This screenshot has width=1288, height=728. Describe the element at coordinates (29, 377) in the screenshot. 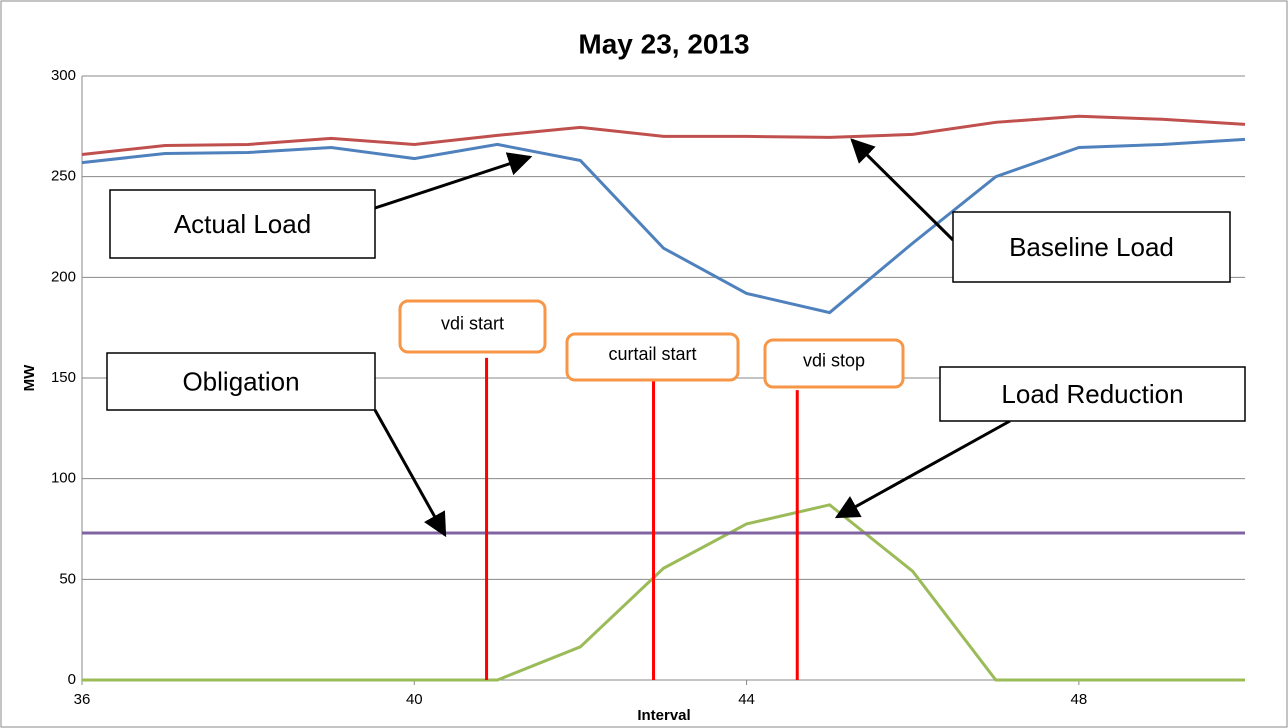

I see `y-axis-label: MW` at that location.